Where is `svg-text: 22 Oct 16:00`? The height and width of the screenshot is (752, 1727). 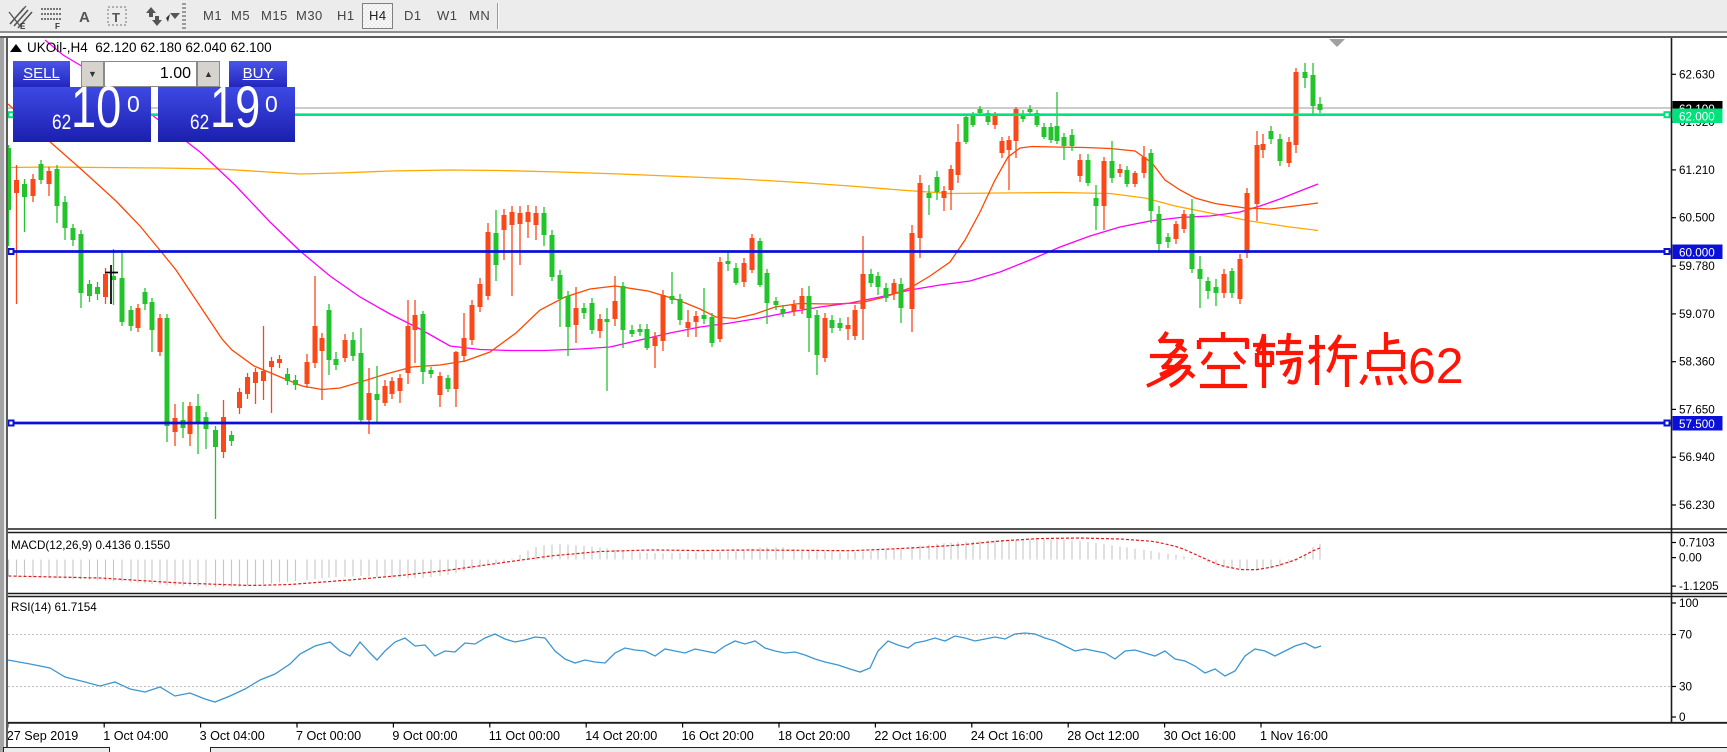
svg-text: 22 Oct 16:00 is located at coordinates (910, 736).